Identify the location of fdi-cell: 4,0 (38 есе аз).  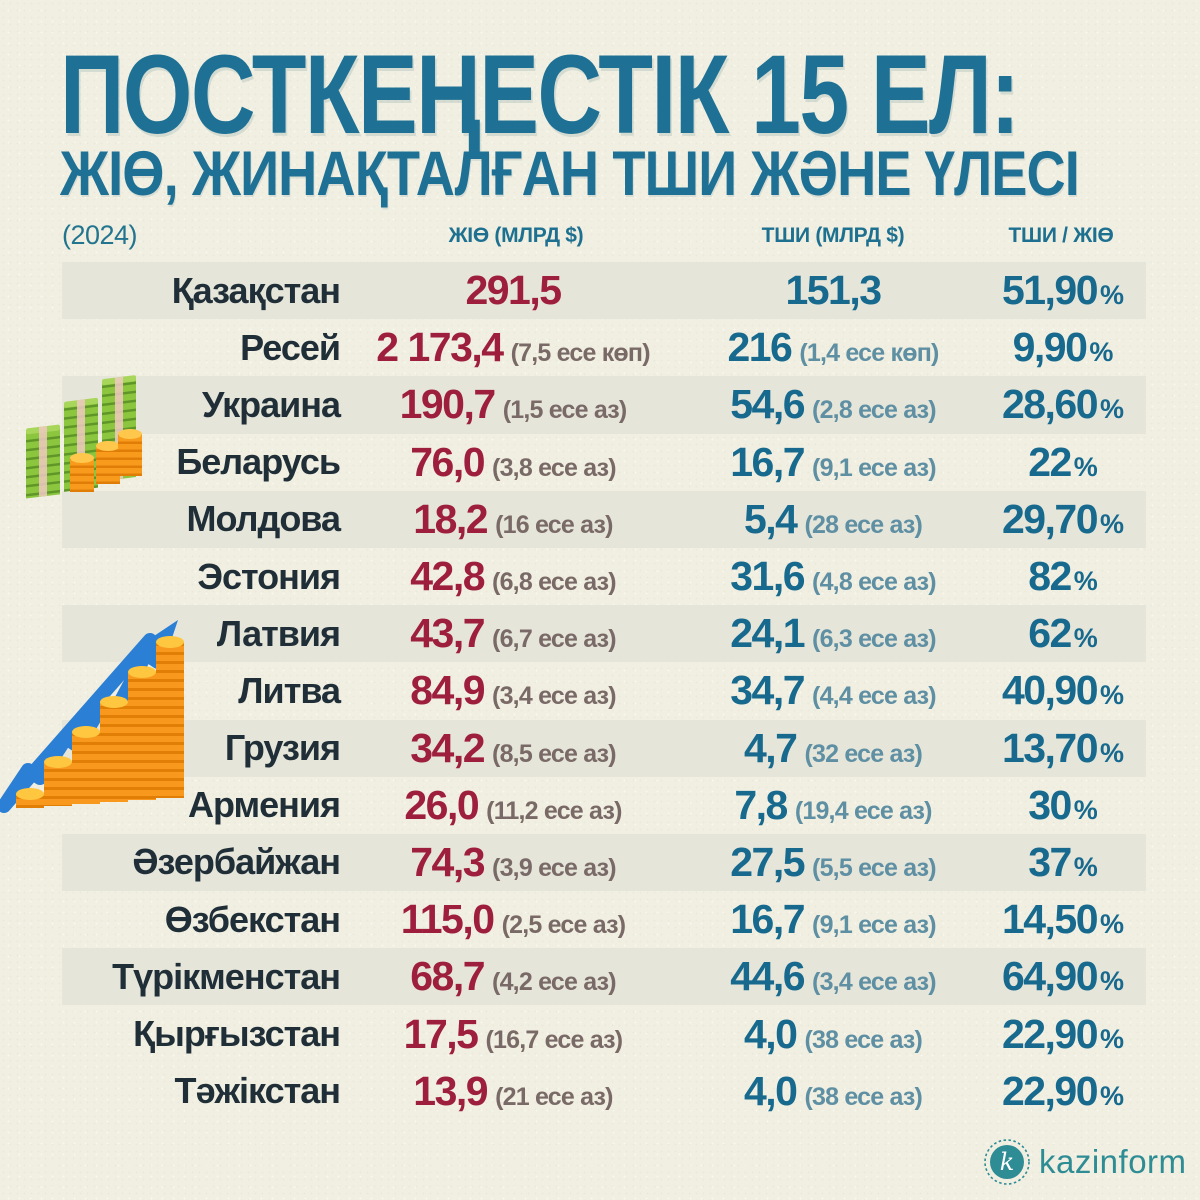
(833, 1034).